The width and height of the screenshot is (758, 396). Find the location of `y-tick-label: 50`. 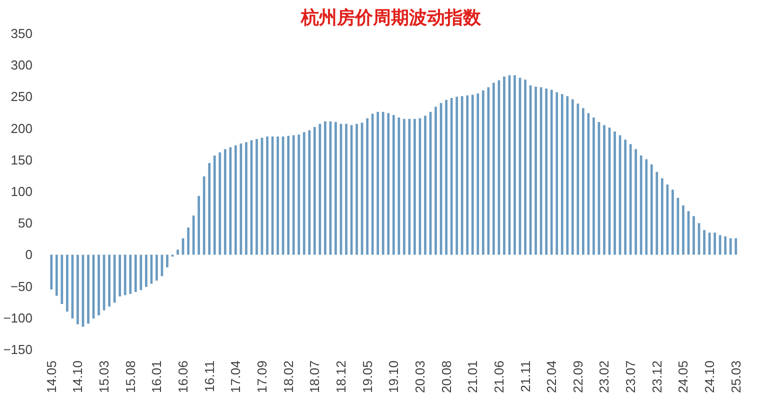

y-tick-label: 50 is located at coordinates (25, 223).